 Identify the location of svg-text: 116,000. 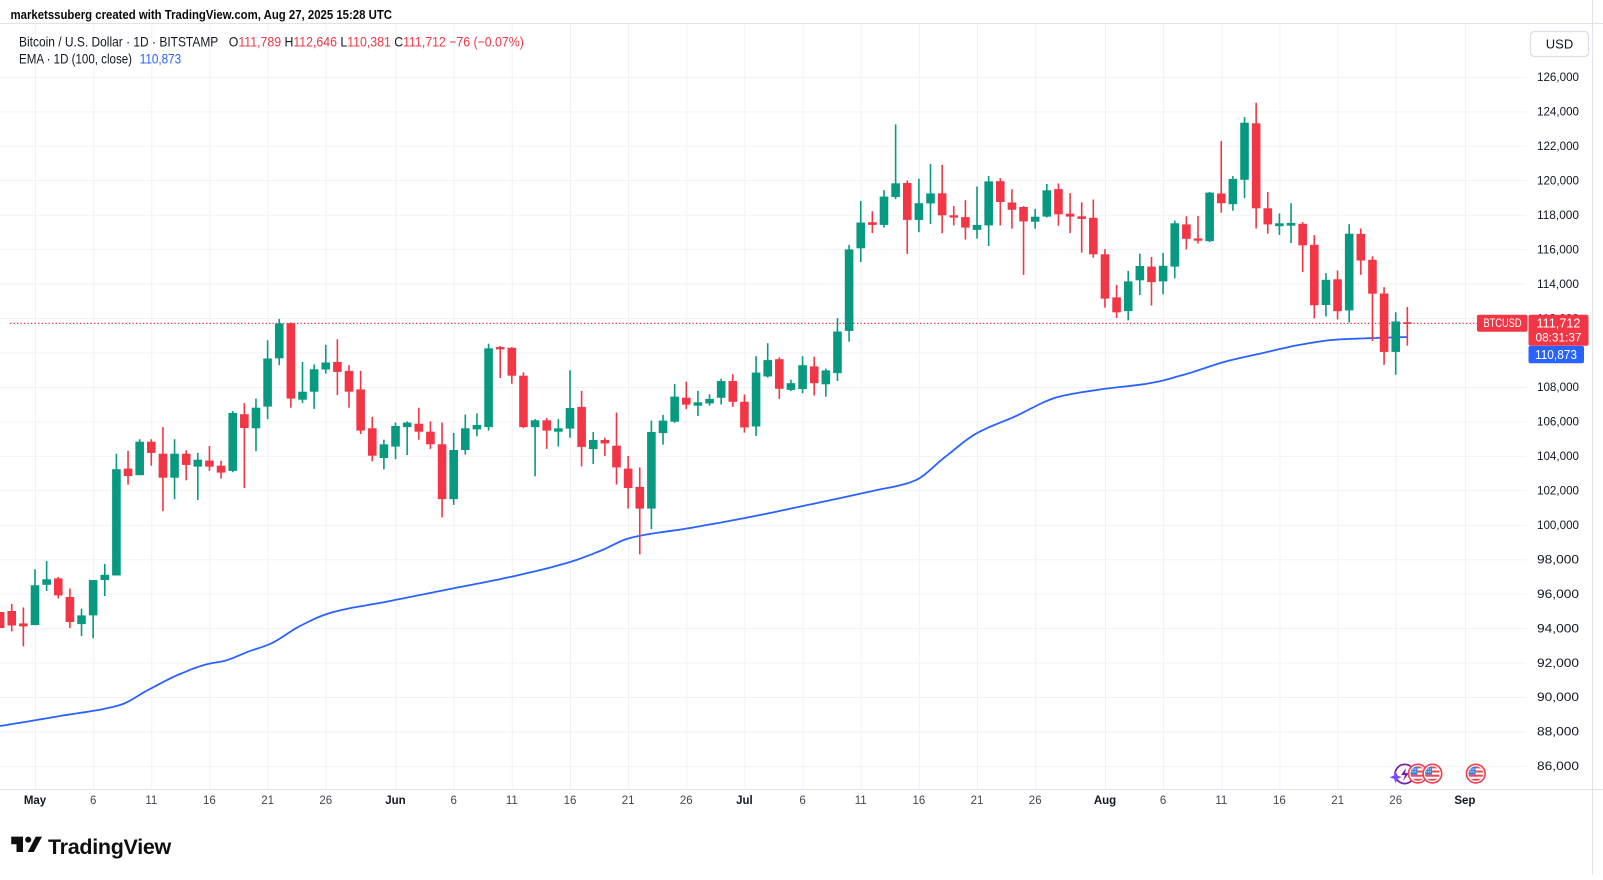
(1558, 249).